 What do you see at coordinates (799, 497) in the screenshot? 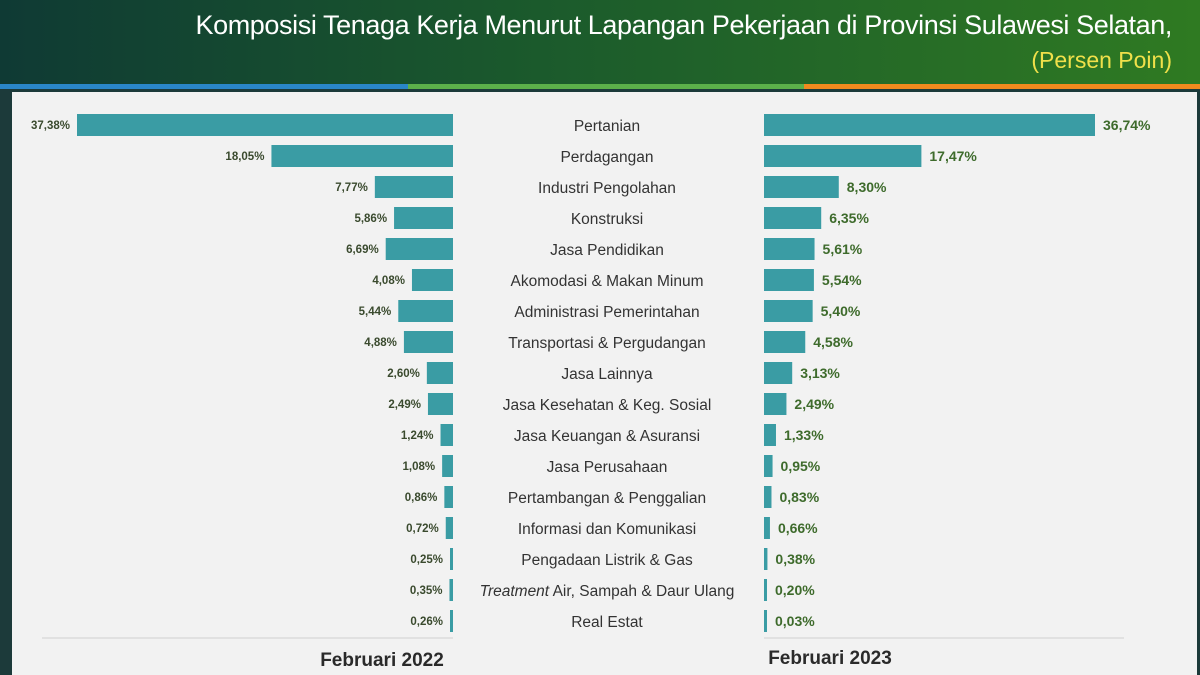
I see `value-label-feb-2023: 0,83%` at bounding box center [799, 497].